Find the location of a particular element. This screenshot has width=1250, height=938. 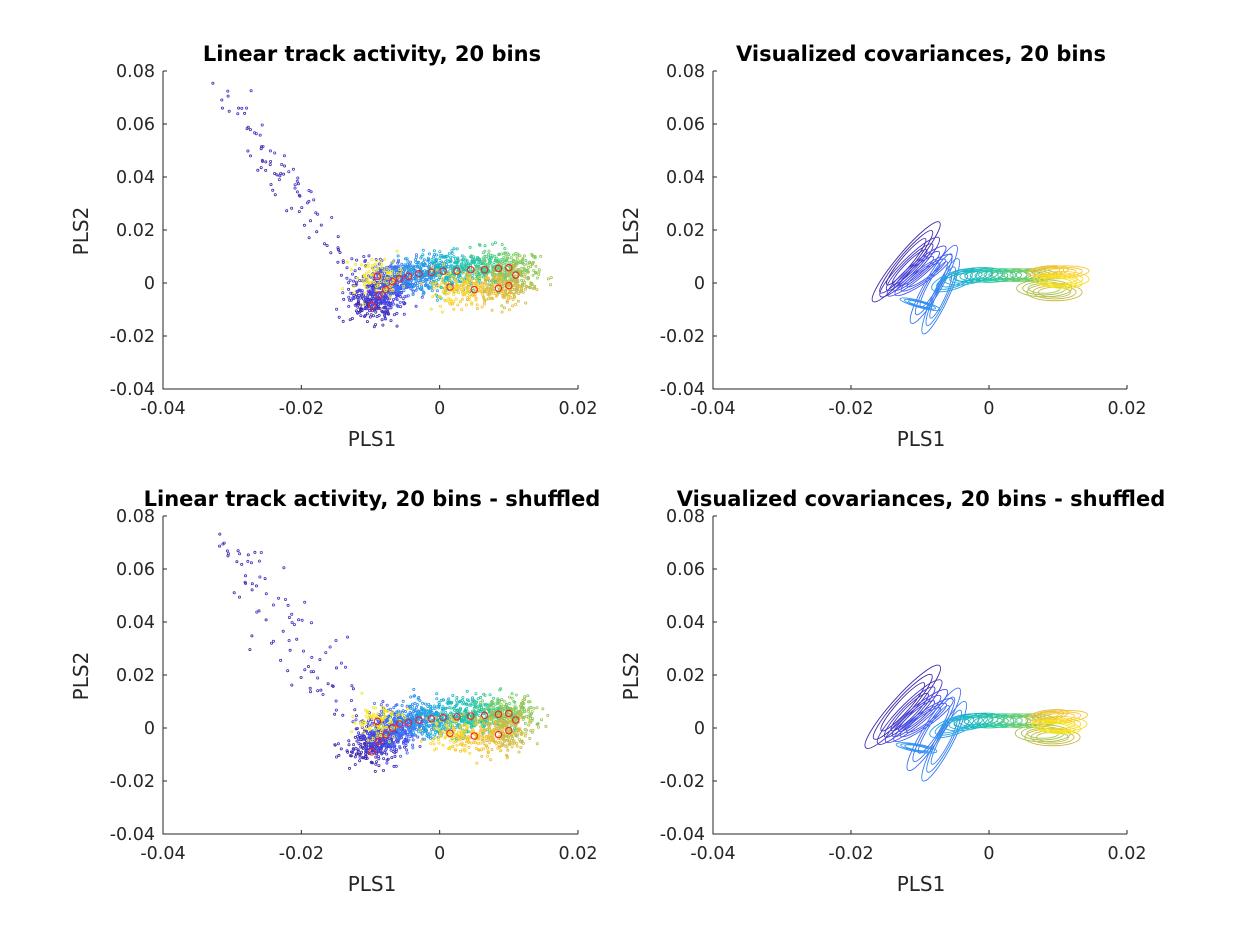

x-tick-label: -0.04 is located at coordinates (162, 854).